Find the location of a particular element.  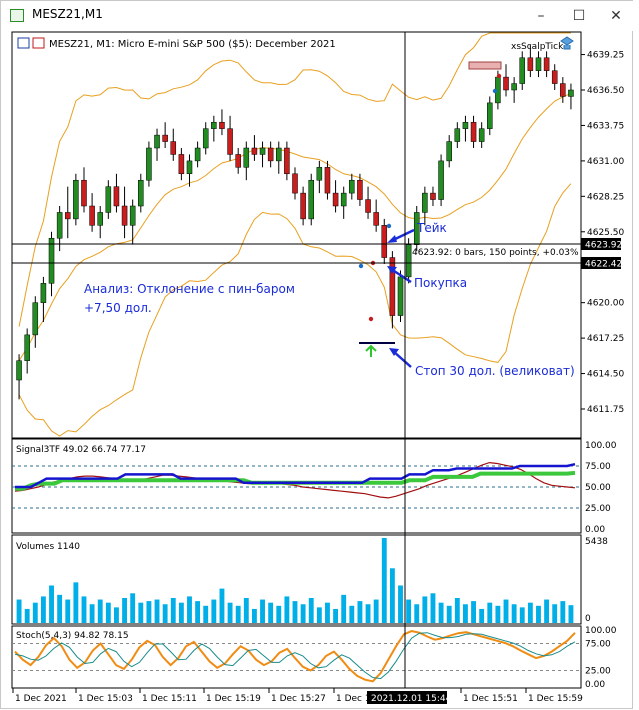

stoch-axis: 100.00 75.00 25.00 0.00 is located at coordinates (601, 658).